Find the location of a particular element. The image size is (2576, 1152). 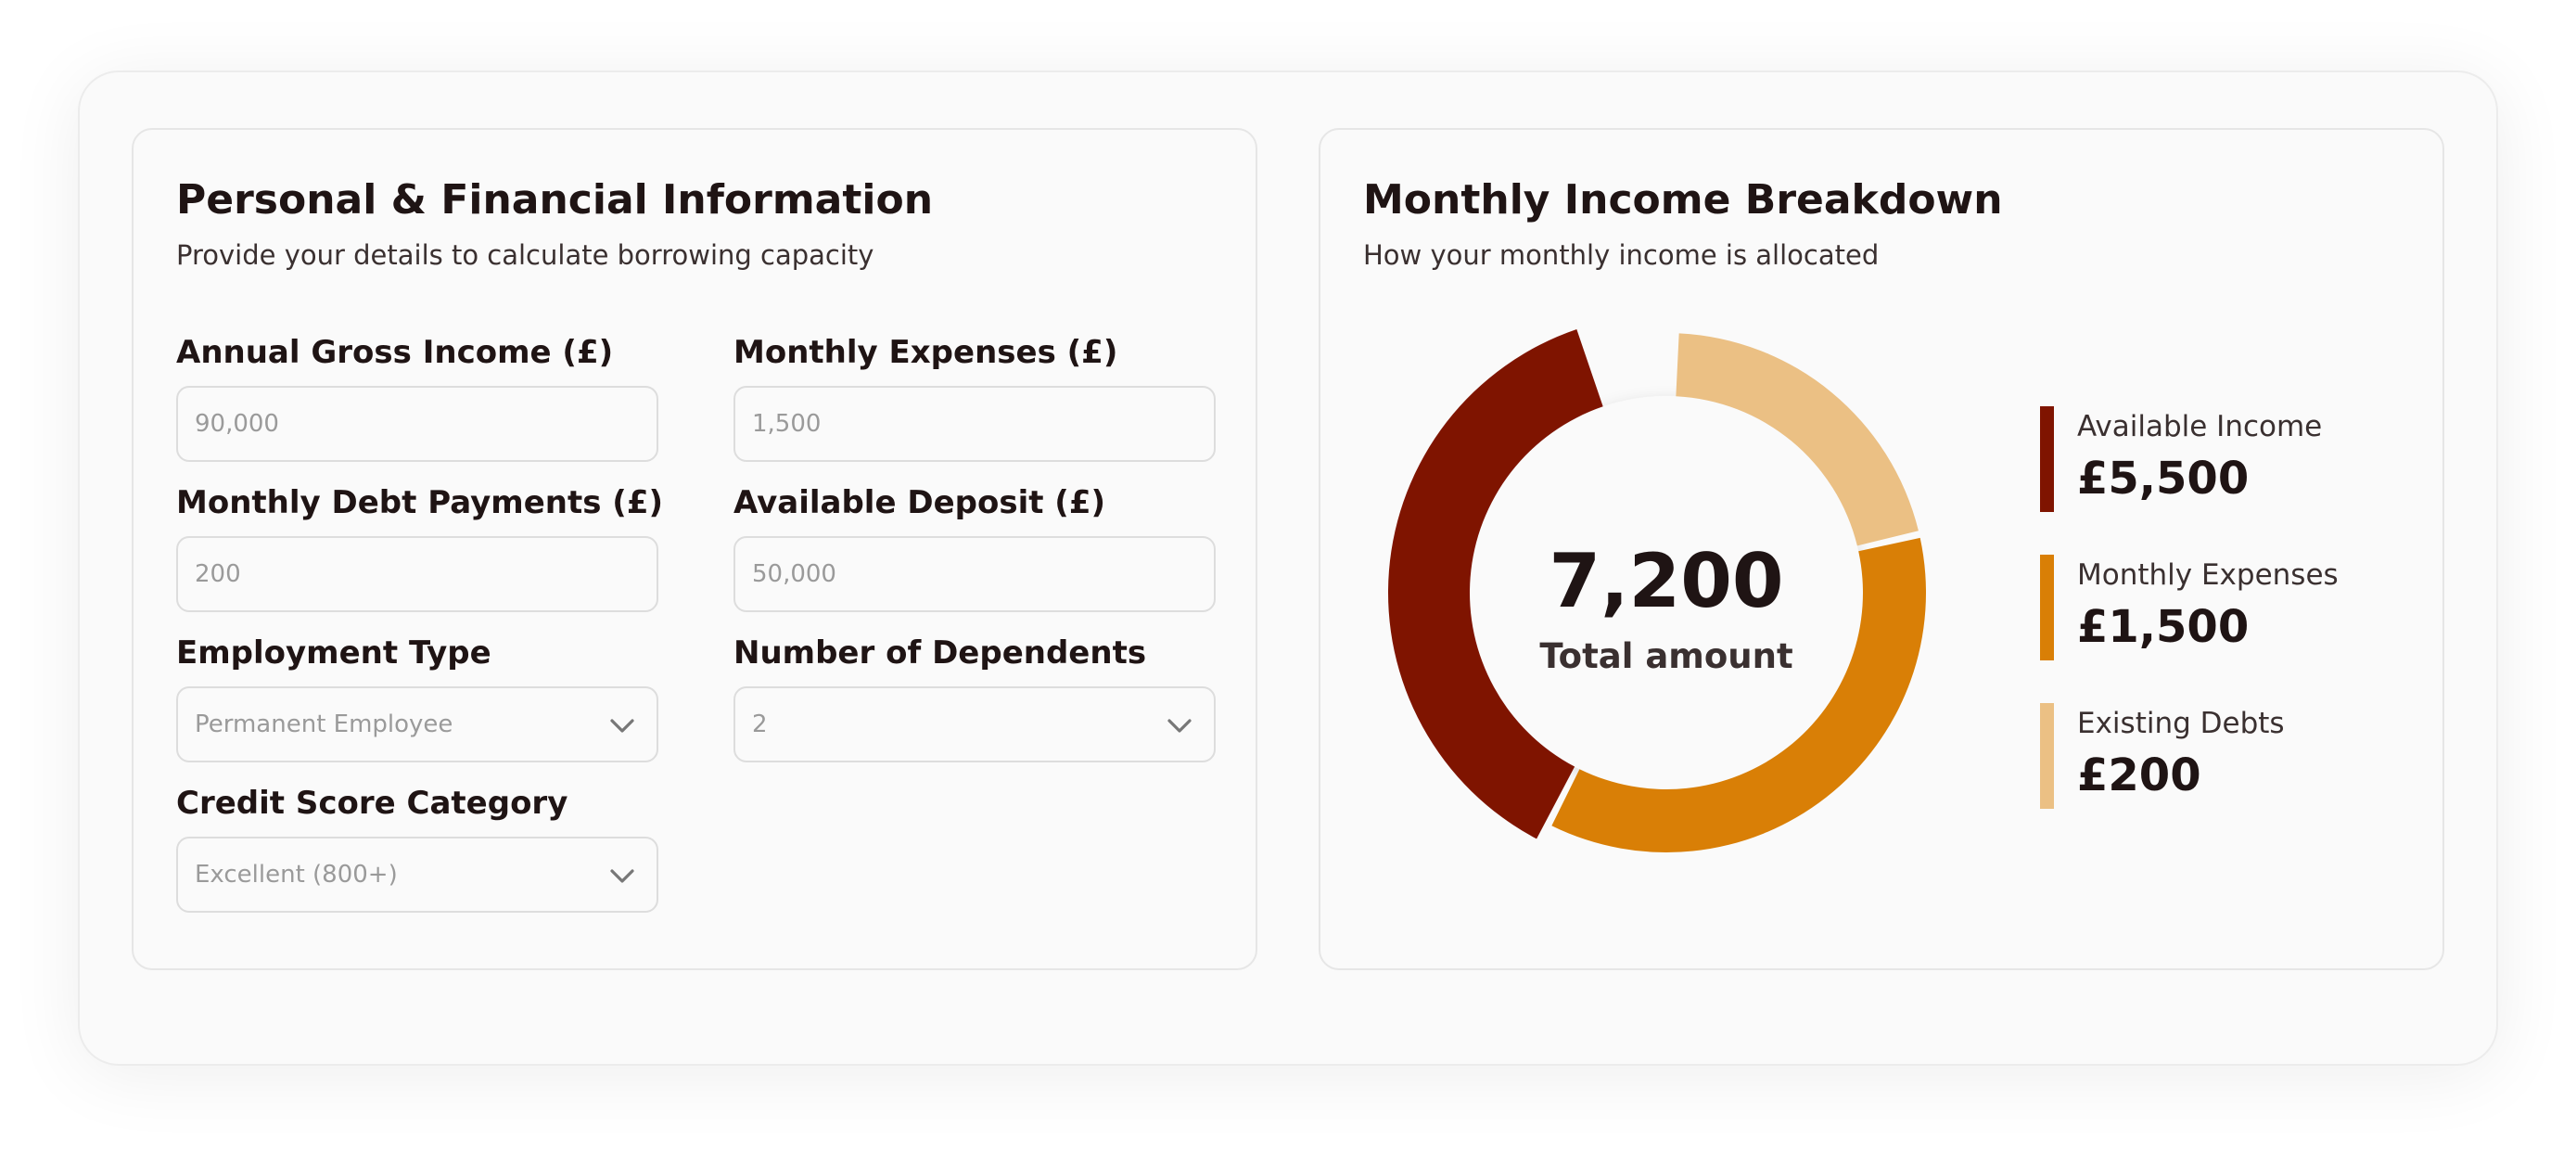

total-amount-value: 7,200 is located at coordinates (1666, 581).